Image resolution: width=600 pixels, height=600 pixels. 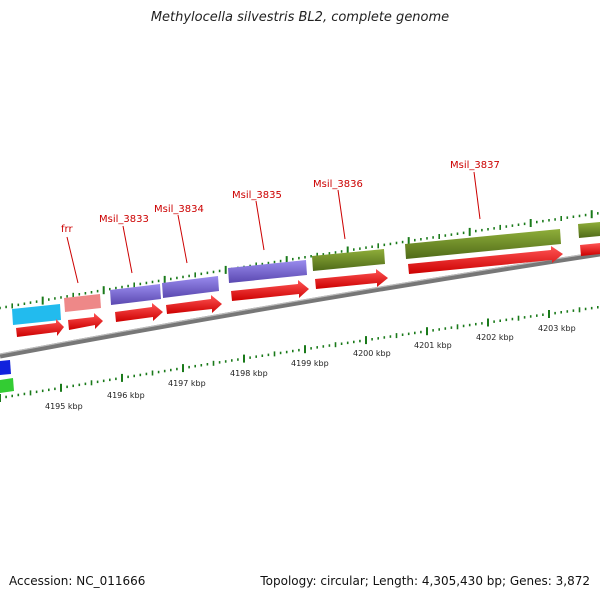 I want to click on scale-label: 4201 kbp, so click(x=433, y=345).